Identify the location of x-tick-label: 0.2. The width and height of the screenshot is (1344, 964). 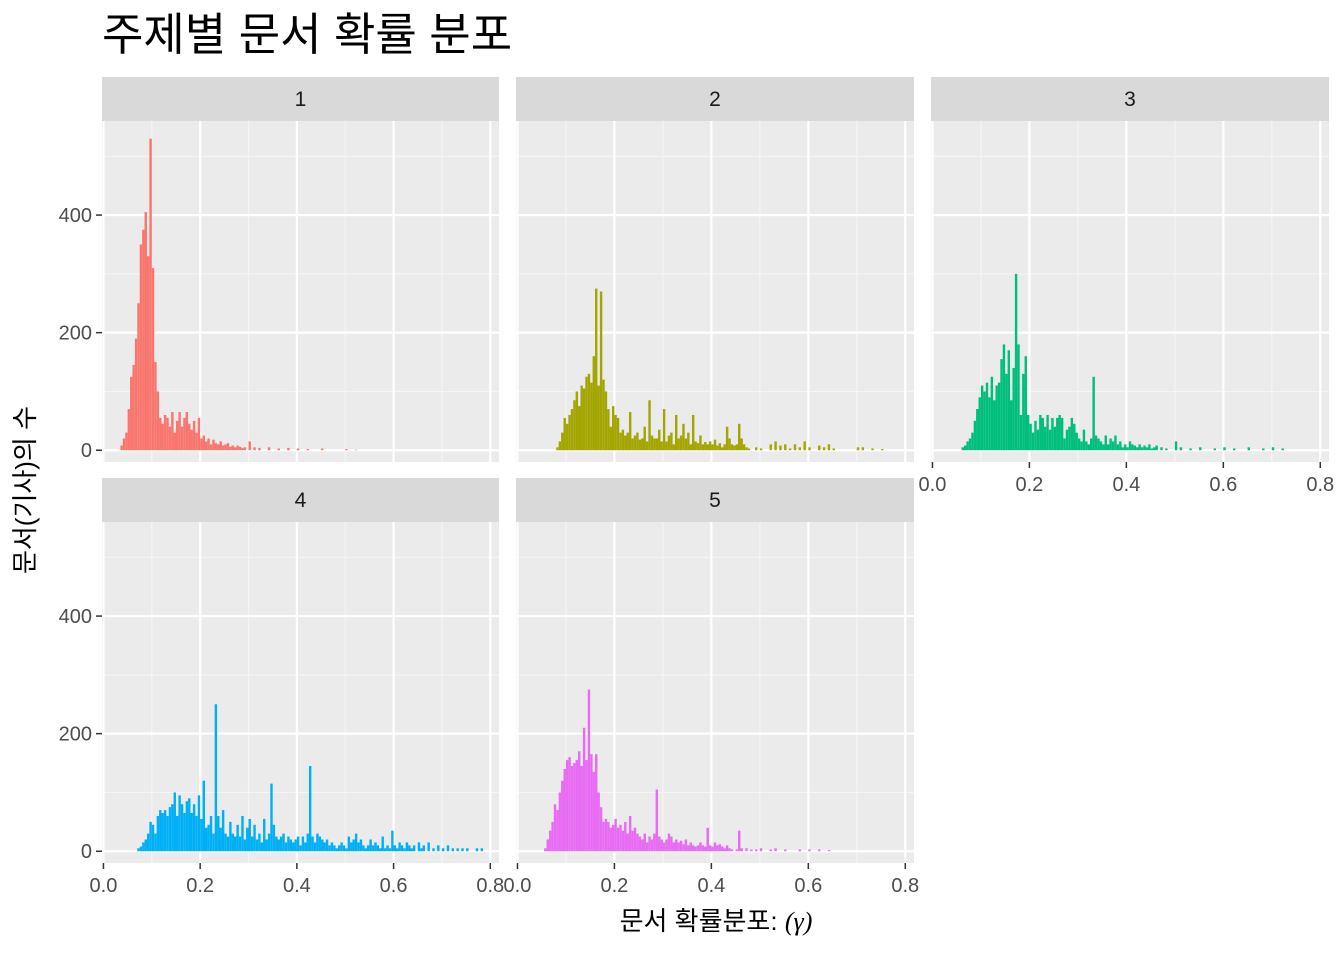
(615, 886).